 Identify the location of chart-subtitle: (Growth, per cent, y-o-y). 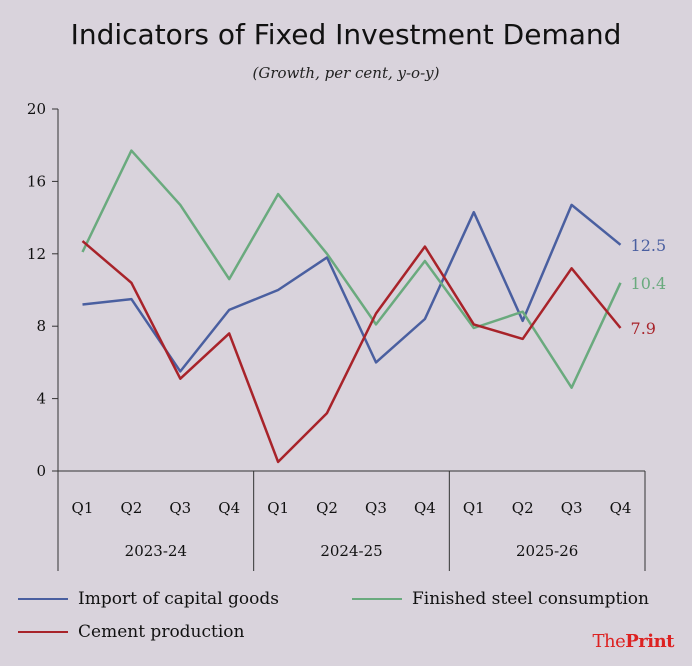
(346, 73).